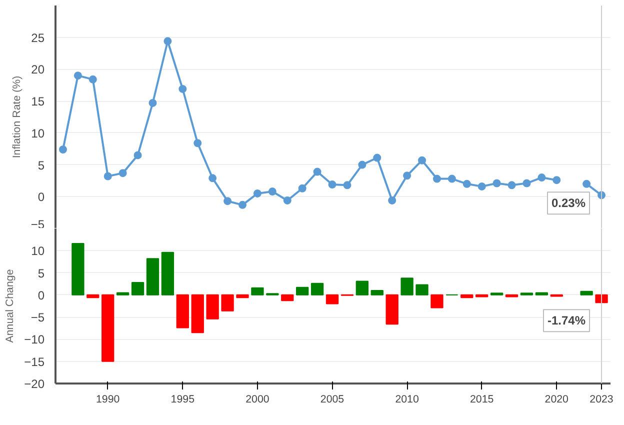 This screenshot has height=425, width=624. Describe the element at coordinates (556, 400) in the screenshot. I see `x-tick-label: 2020` at that location.